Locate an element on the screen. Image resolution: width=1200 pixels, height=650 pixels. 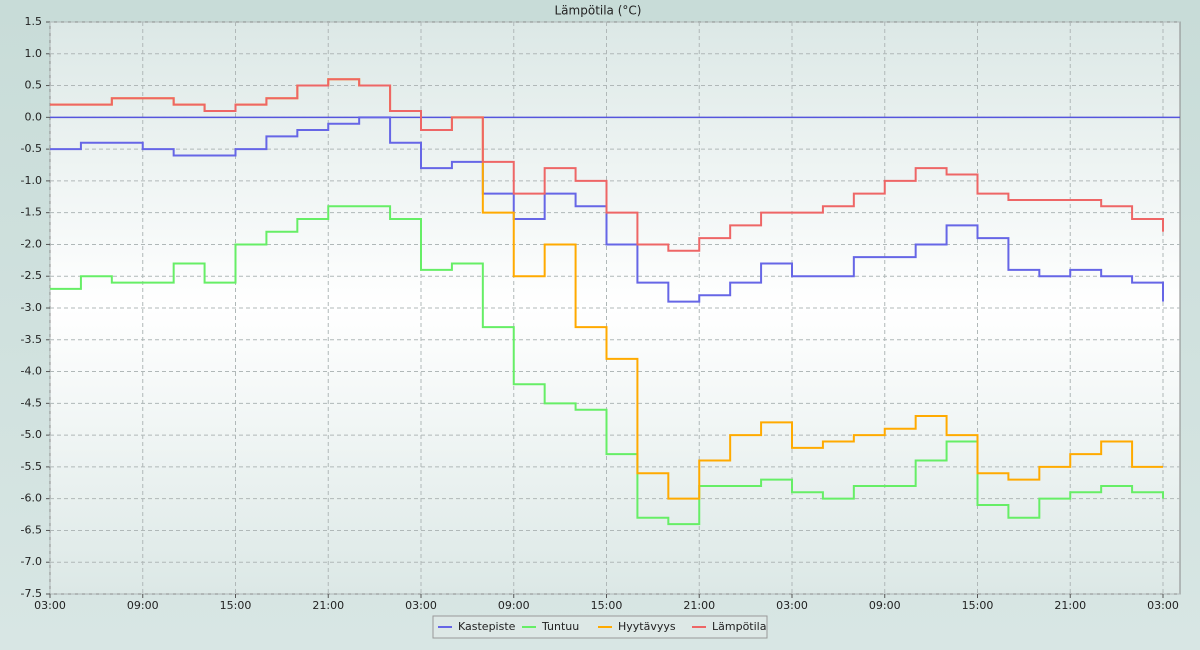
y-tick-label: -1.5 is located at coordinates (31, 212).